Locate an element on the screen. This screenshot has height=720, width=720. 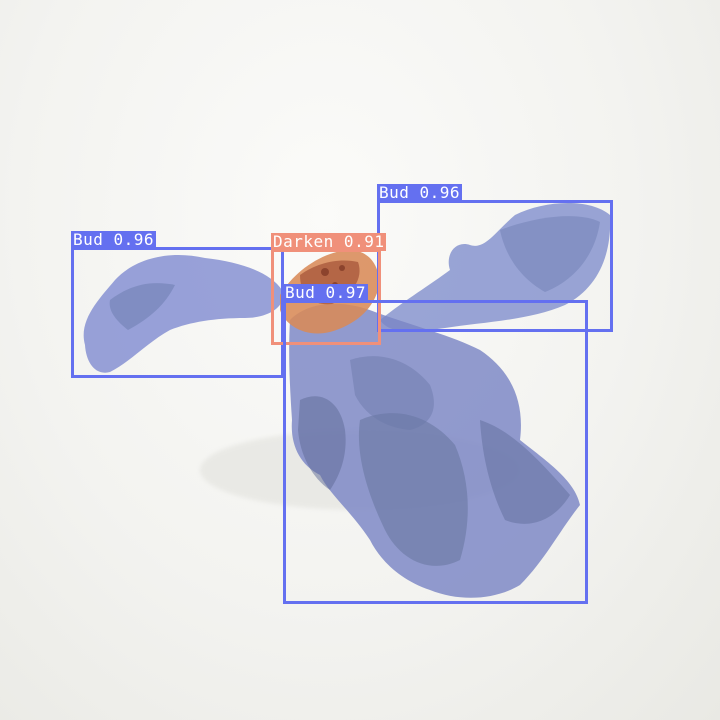
detection-label-bud-center: Bud 0.97 is located at coordinates (326, 292).